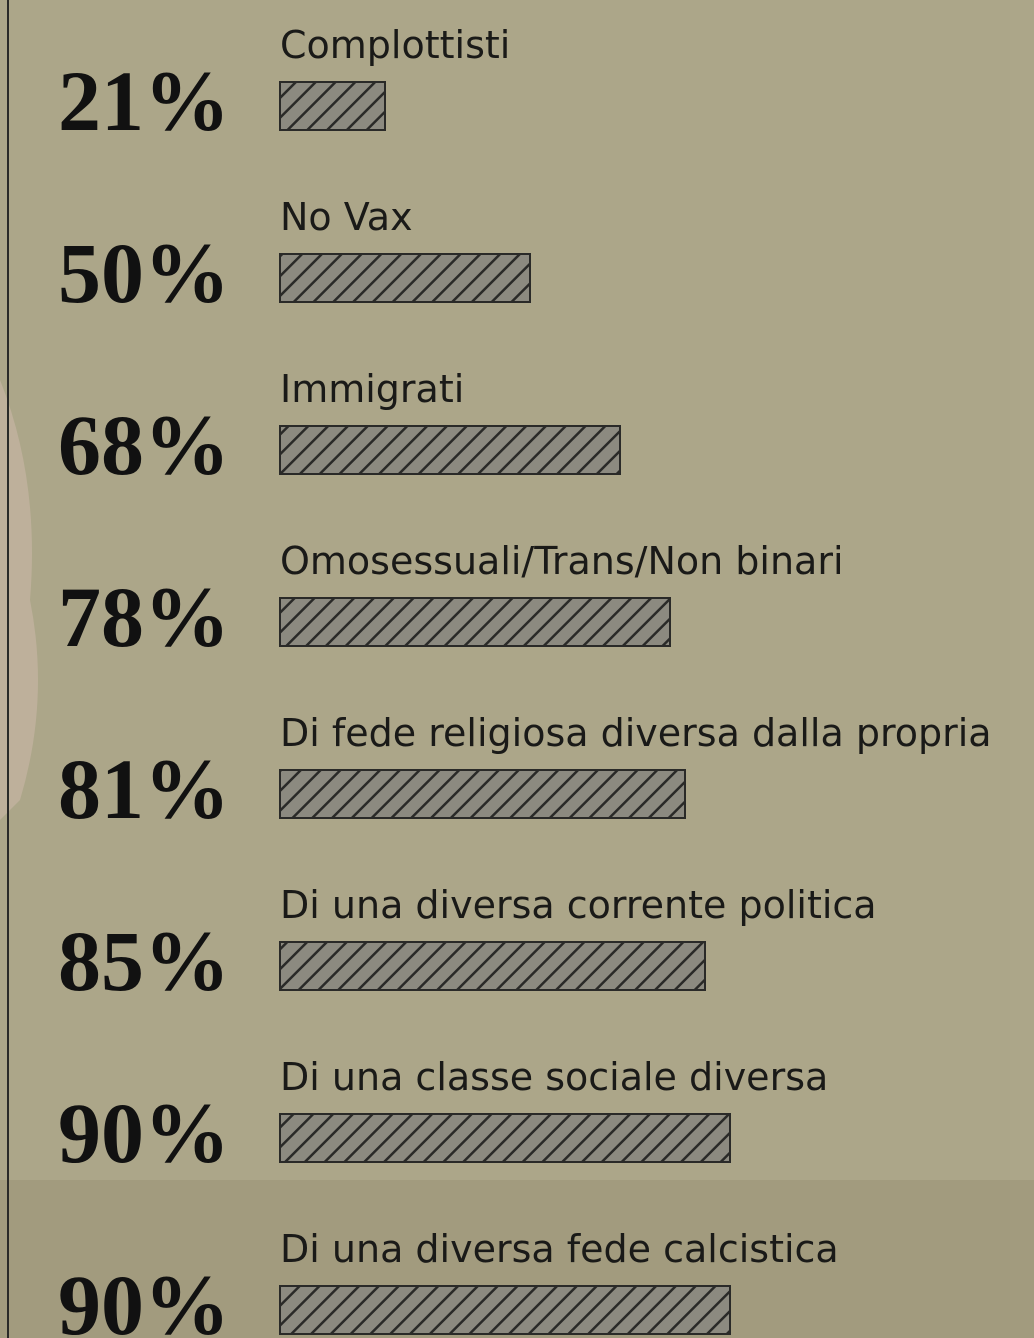  Describe the element at coordinates (346, 217) in the screenshot. I see `category-label: No Vax` at that location.